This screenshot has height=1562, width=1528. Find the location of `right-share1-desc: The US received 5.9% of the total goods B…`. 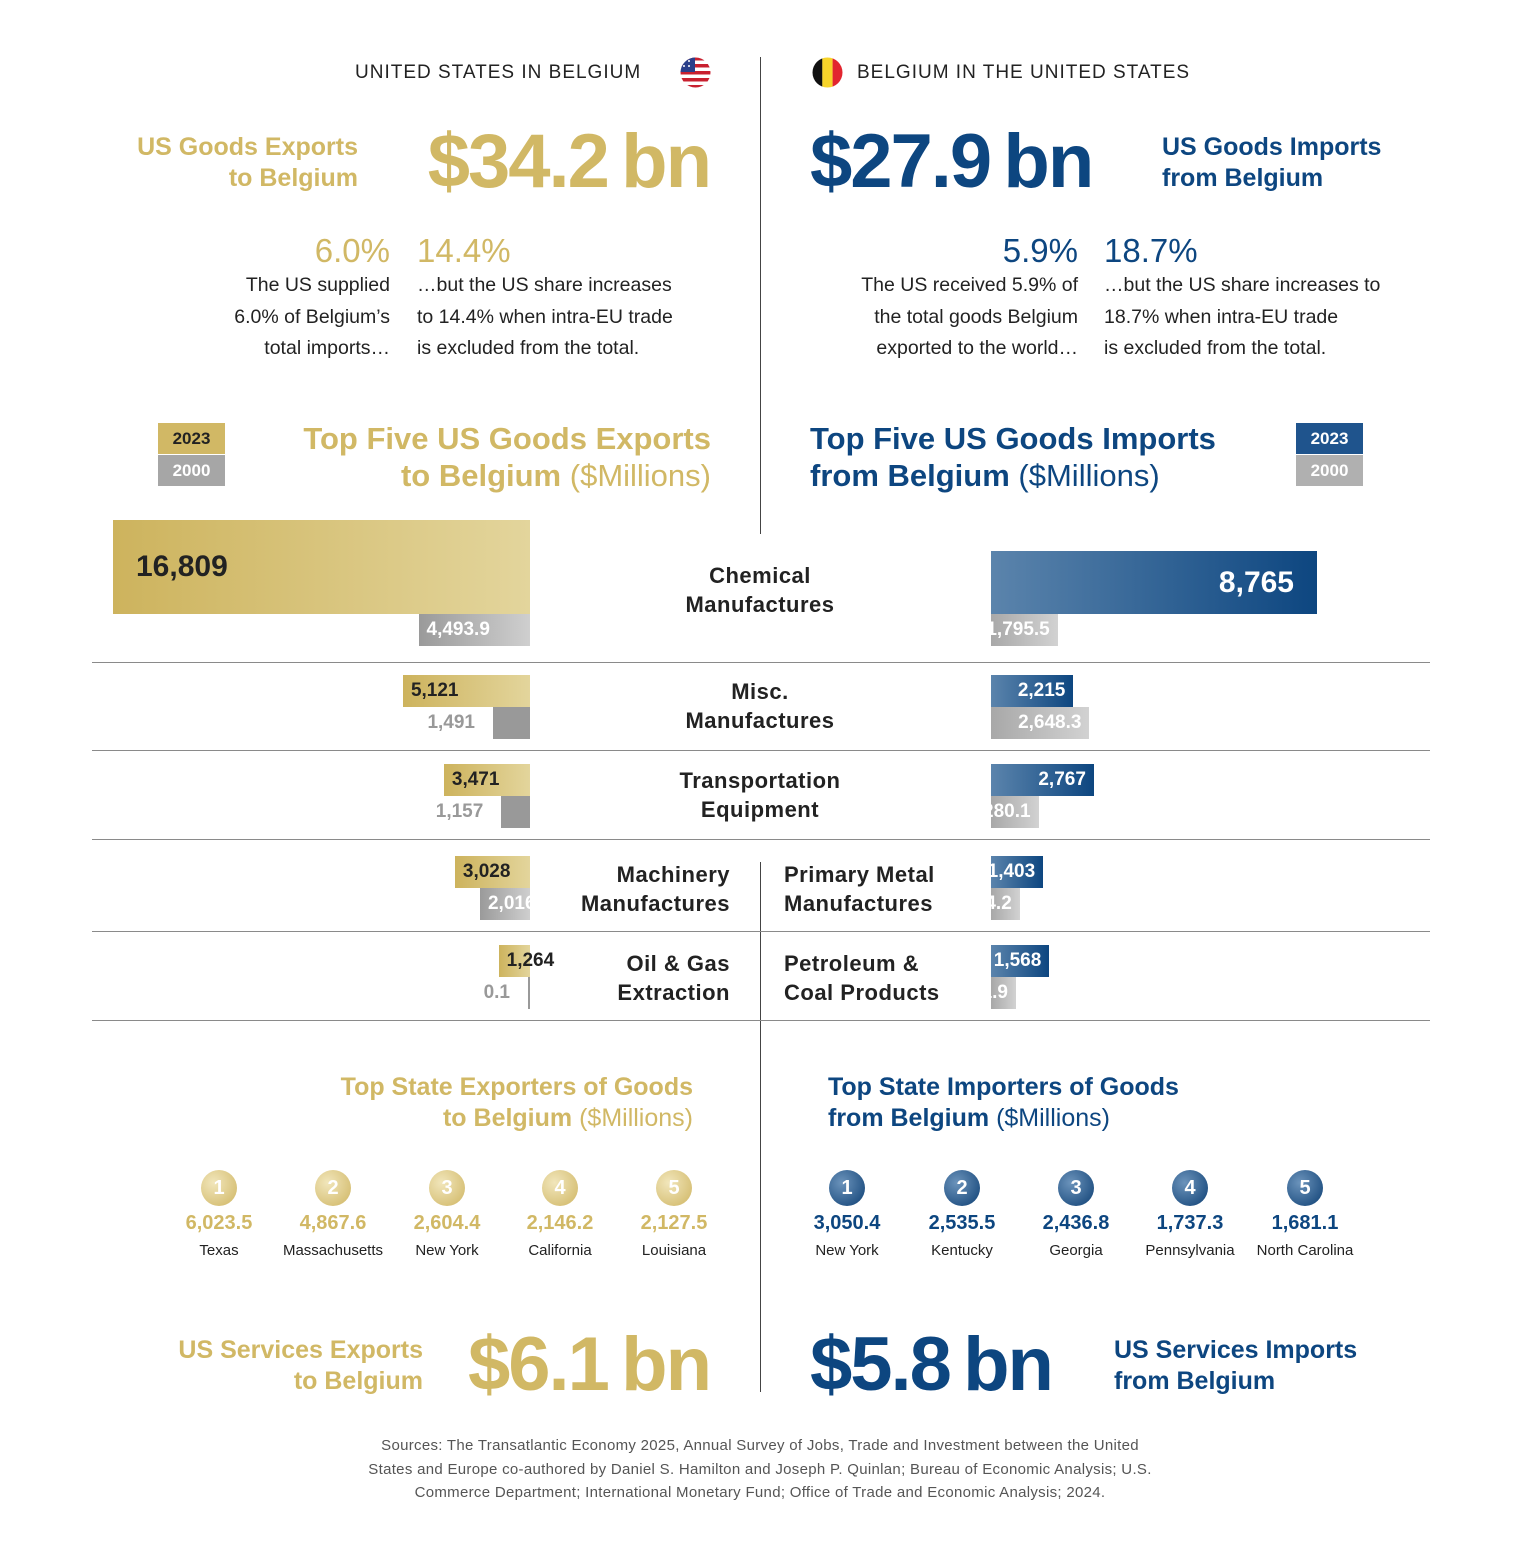

right-share1-desc: The US received 5.9% of the total goods B… is located at coordinates (969, 316).